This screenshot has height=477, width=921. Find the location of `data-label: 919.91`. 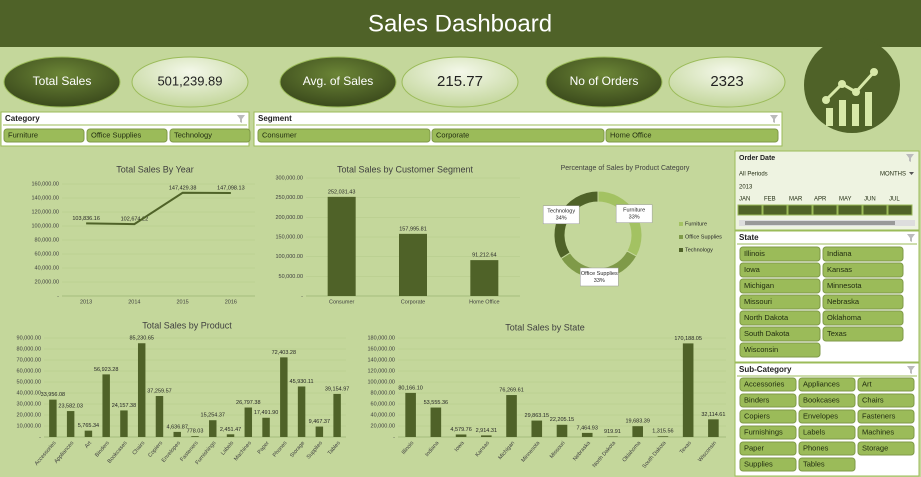

data-label: 919.91 is located at coordinates (612, 432).